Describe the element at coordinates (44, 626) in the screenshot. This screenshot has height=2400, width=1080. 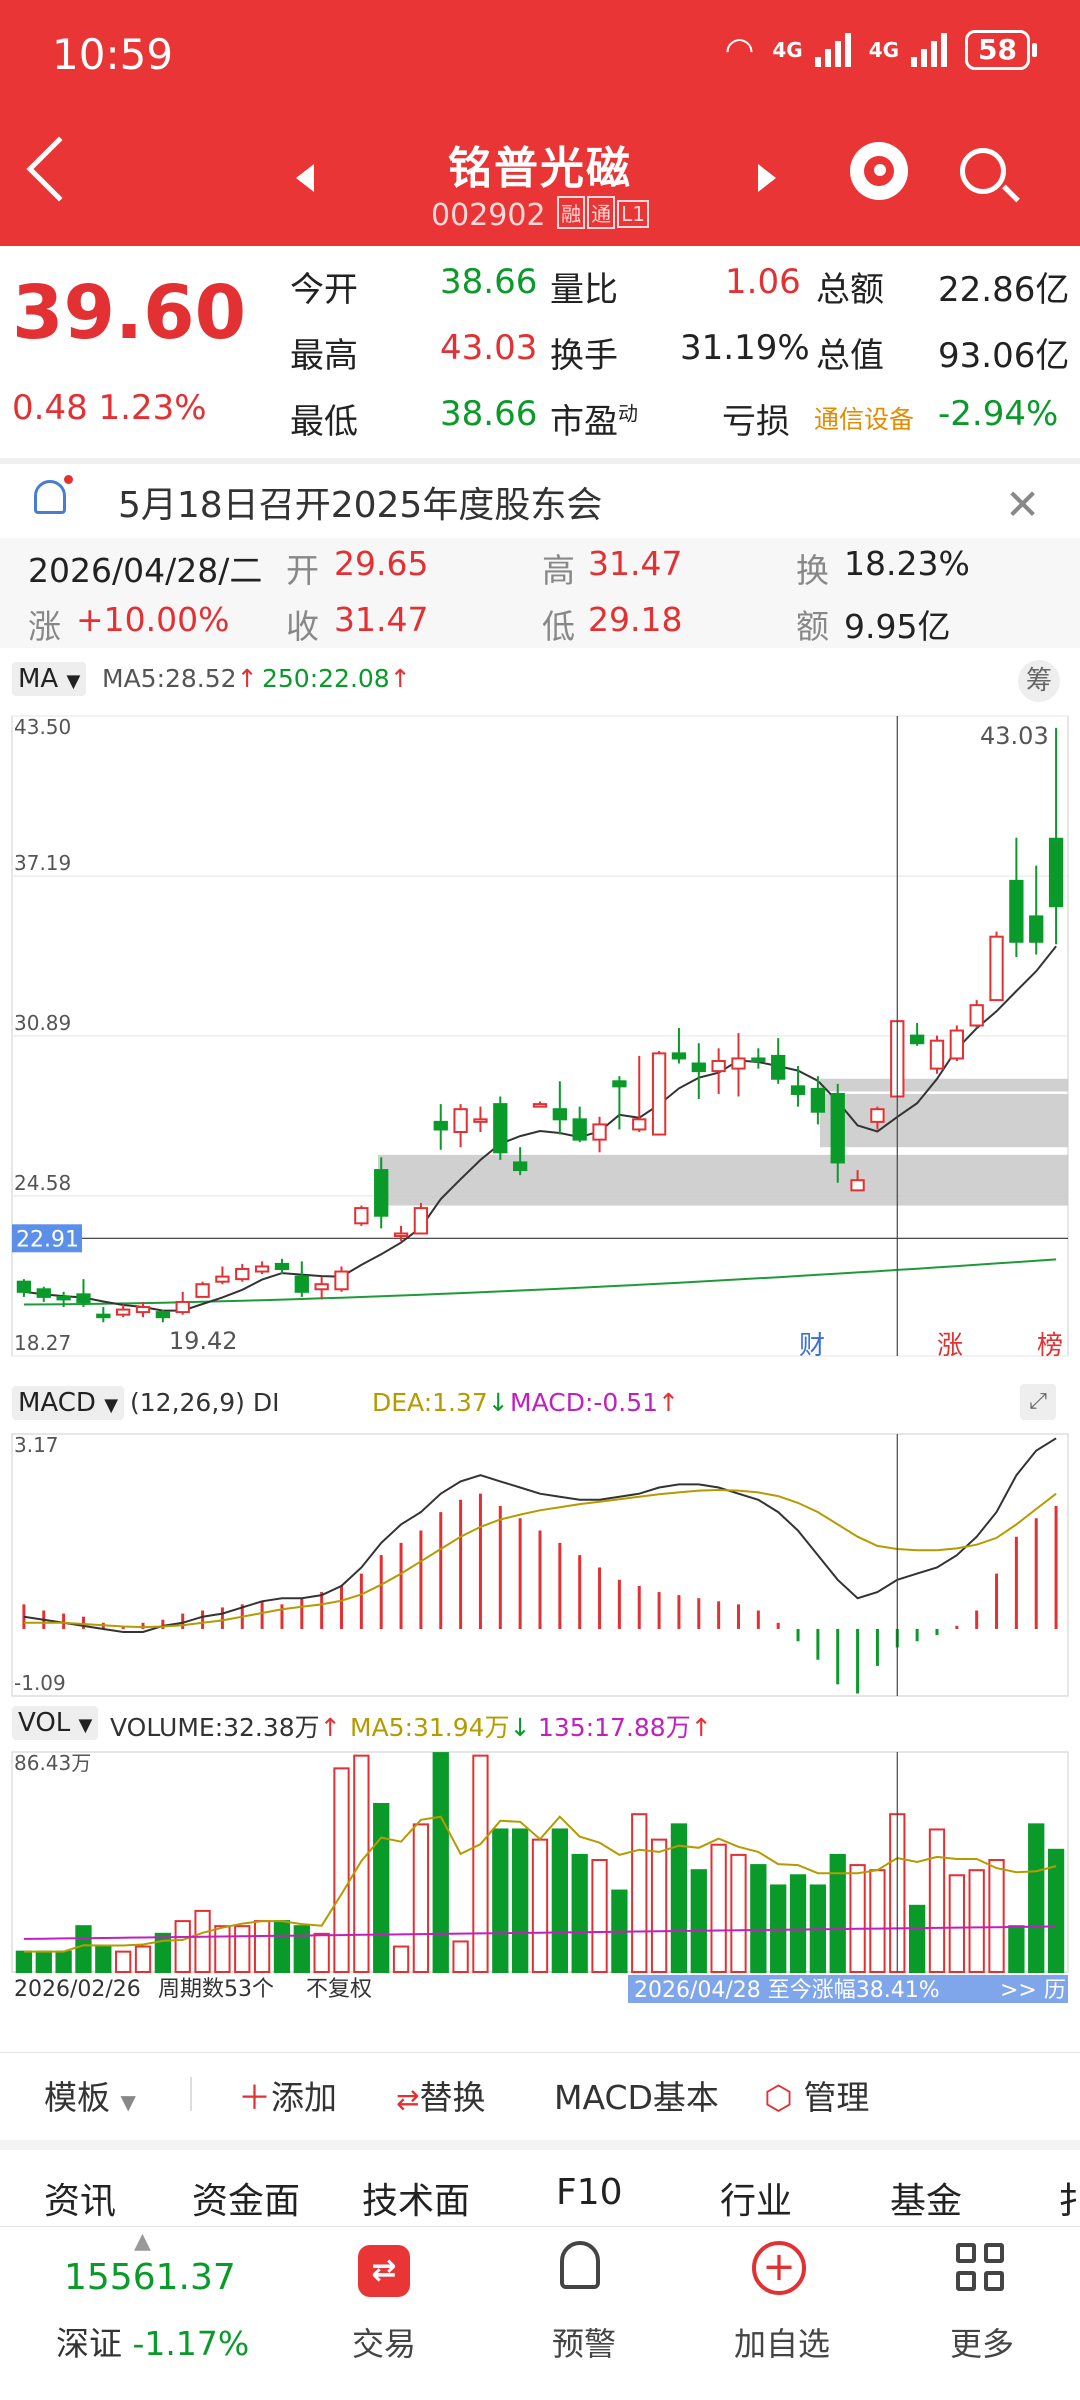
I see `detail-chg-label: 涨` at that location.